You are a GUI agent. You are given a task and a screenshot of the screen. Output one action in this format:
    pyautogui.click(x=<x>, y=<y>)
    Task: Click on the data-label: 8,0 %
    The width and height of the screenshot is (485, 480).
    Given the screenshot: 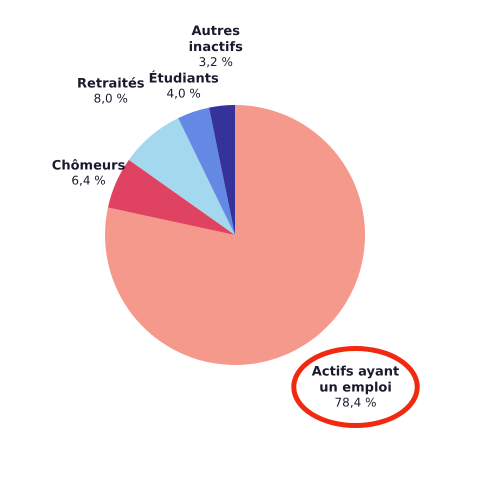 What is the action you would take?
    pyautogui.click(x=111, y=99)
    